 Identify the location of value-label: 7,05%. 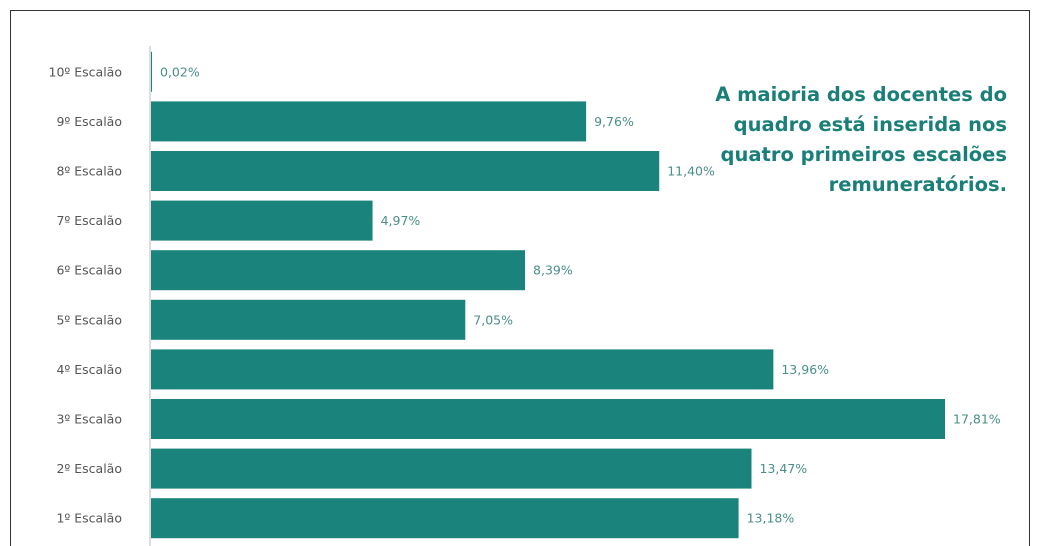
(493, 319).